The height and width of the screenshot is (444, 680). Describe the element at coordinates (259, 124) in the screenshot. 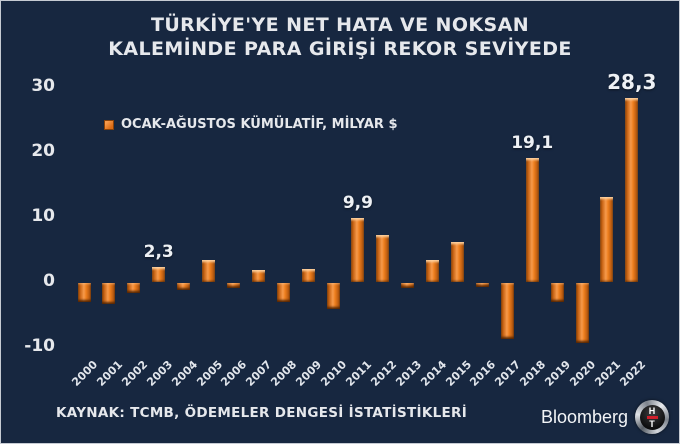

I see `legend-label: OCAK-AĞUSTOS KÜMÜLATİF, MİLYAR $` at that location.